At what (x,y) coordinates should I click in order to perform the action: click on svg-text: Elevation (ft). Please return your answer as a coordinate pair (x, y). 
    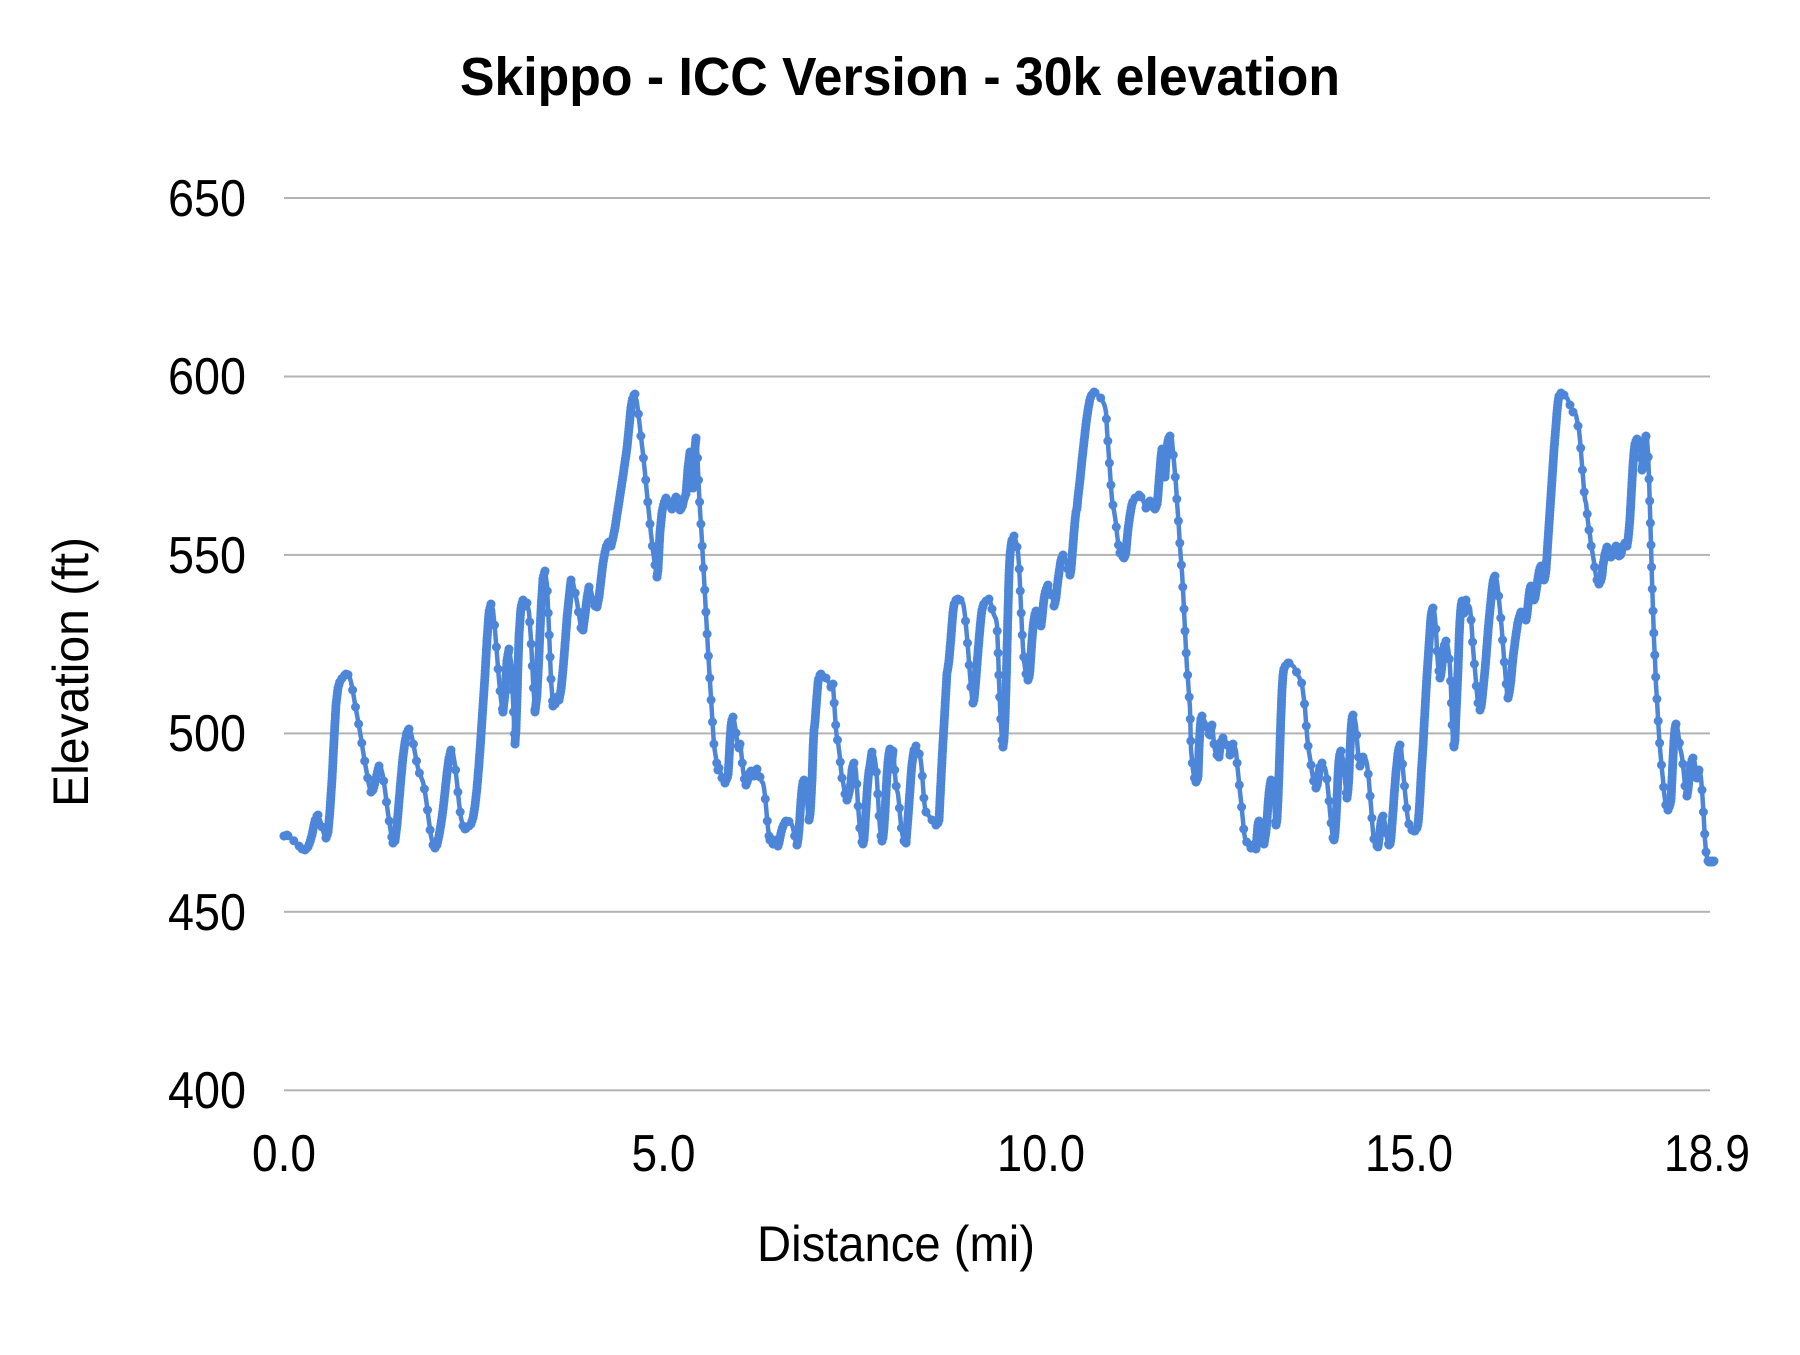
    Looking at the image, I should click on (71, 672).